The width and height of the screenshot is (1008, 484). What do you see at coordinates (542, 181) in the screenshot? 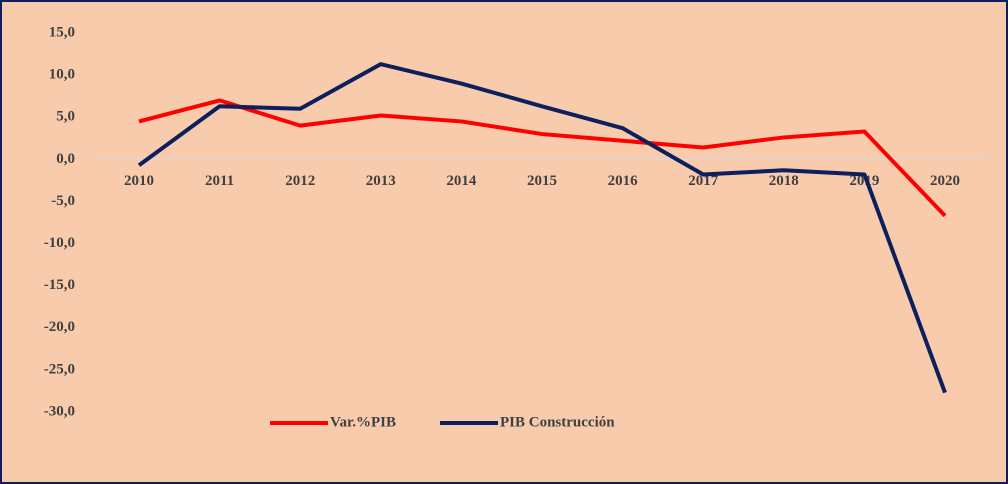
I see `x-tick-label: 2015` at bounding box center [542, 181].